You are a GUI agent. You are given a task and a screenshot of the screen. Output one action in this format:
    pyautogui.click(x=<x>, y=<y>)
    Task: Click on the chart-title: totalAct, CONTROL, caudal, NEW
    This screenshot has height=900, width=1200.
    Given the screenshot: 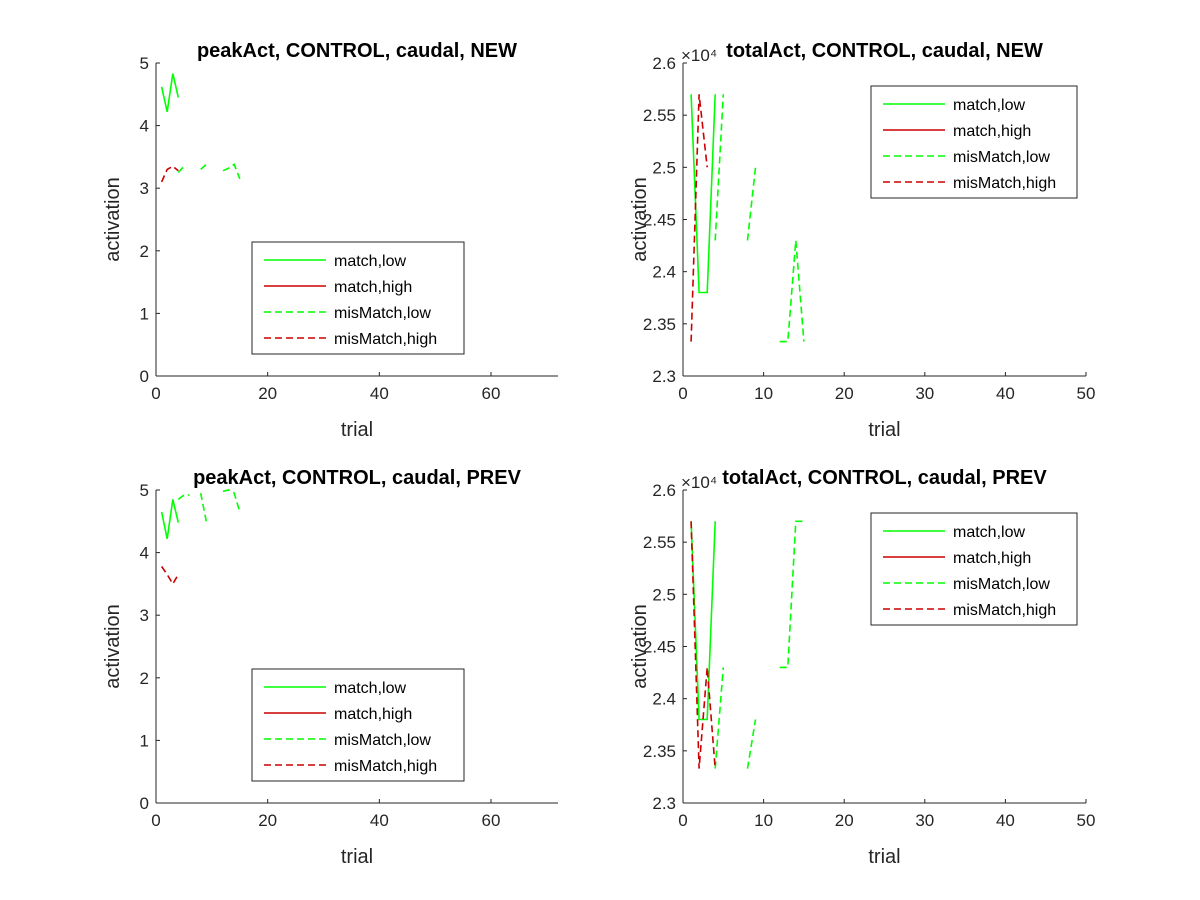 What is the action you would take?
    pyautogui.click(x=884, y=51)
    